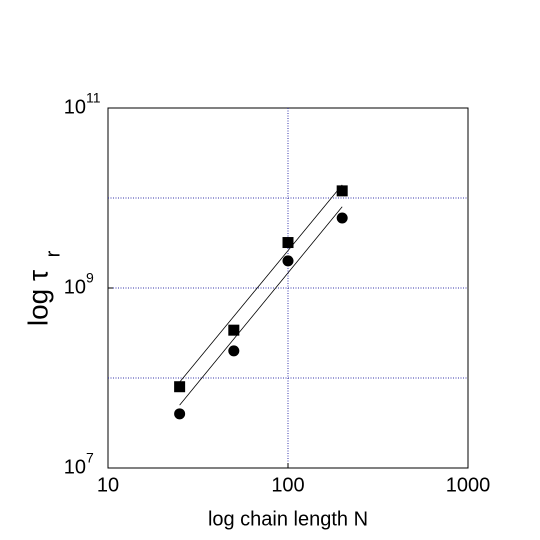 This screenshot has width=540, height=540. Describe the element at coordinates (53, 253) in the screenshot. I see `y-label-subscript: r` at that location.